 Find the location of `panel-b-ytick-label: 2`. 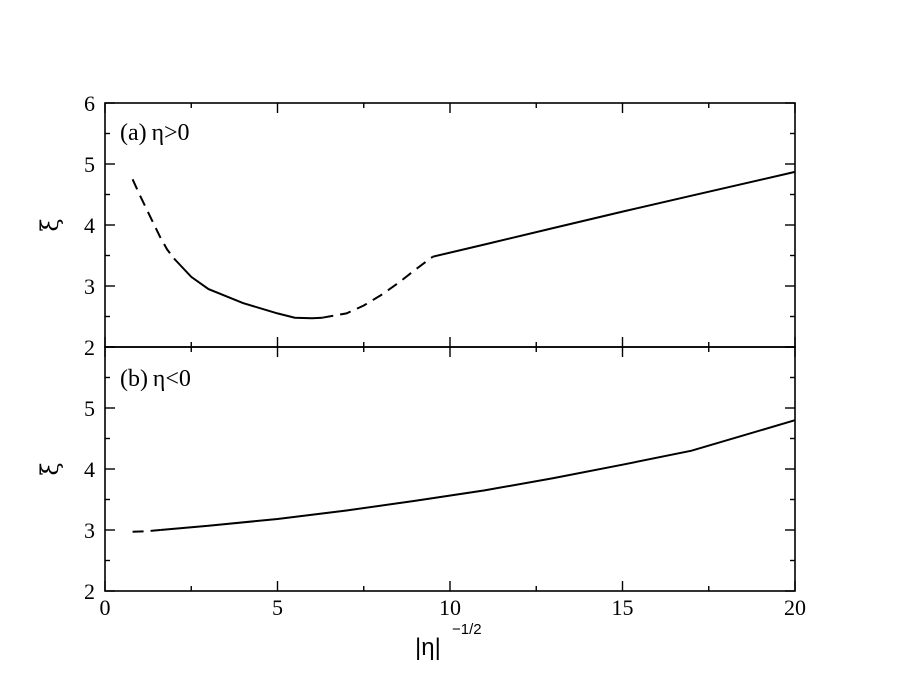

panel-b-ytick-label: 2 is located at coordinates (89, 591).